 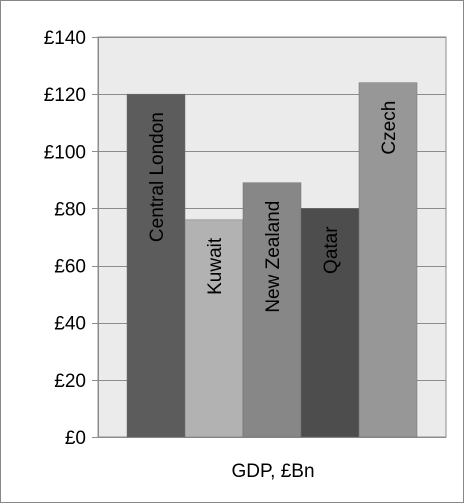 What do you see at coordinates (388, 260) in the screenshot?
I see `bar-czech` at bounding box center [388, 260].